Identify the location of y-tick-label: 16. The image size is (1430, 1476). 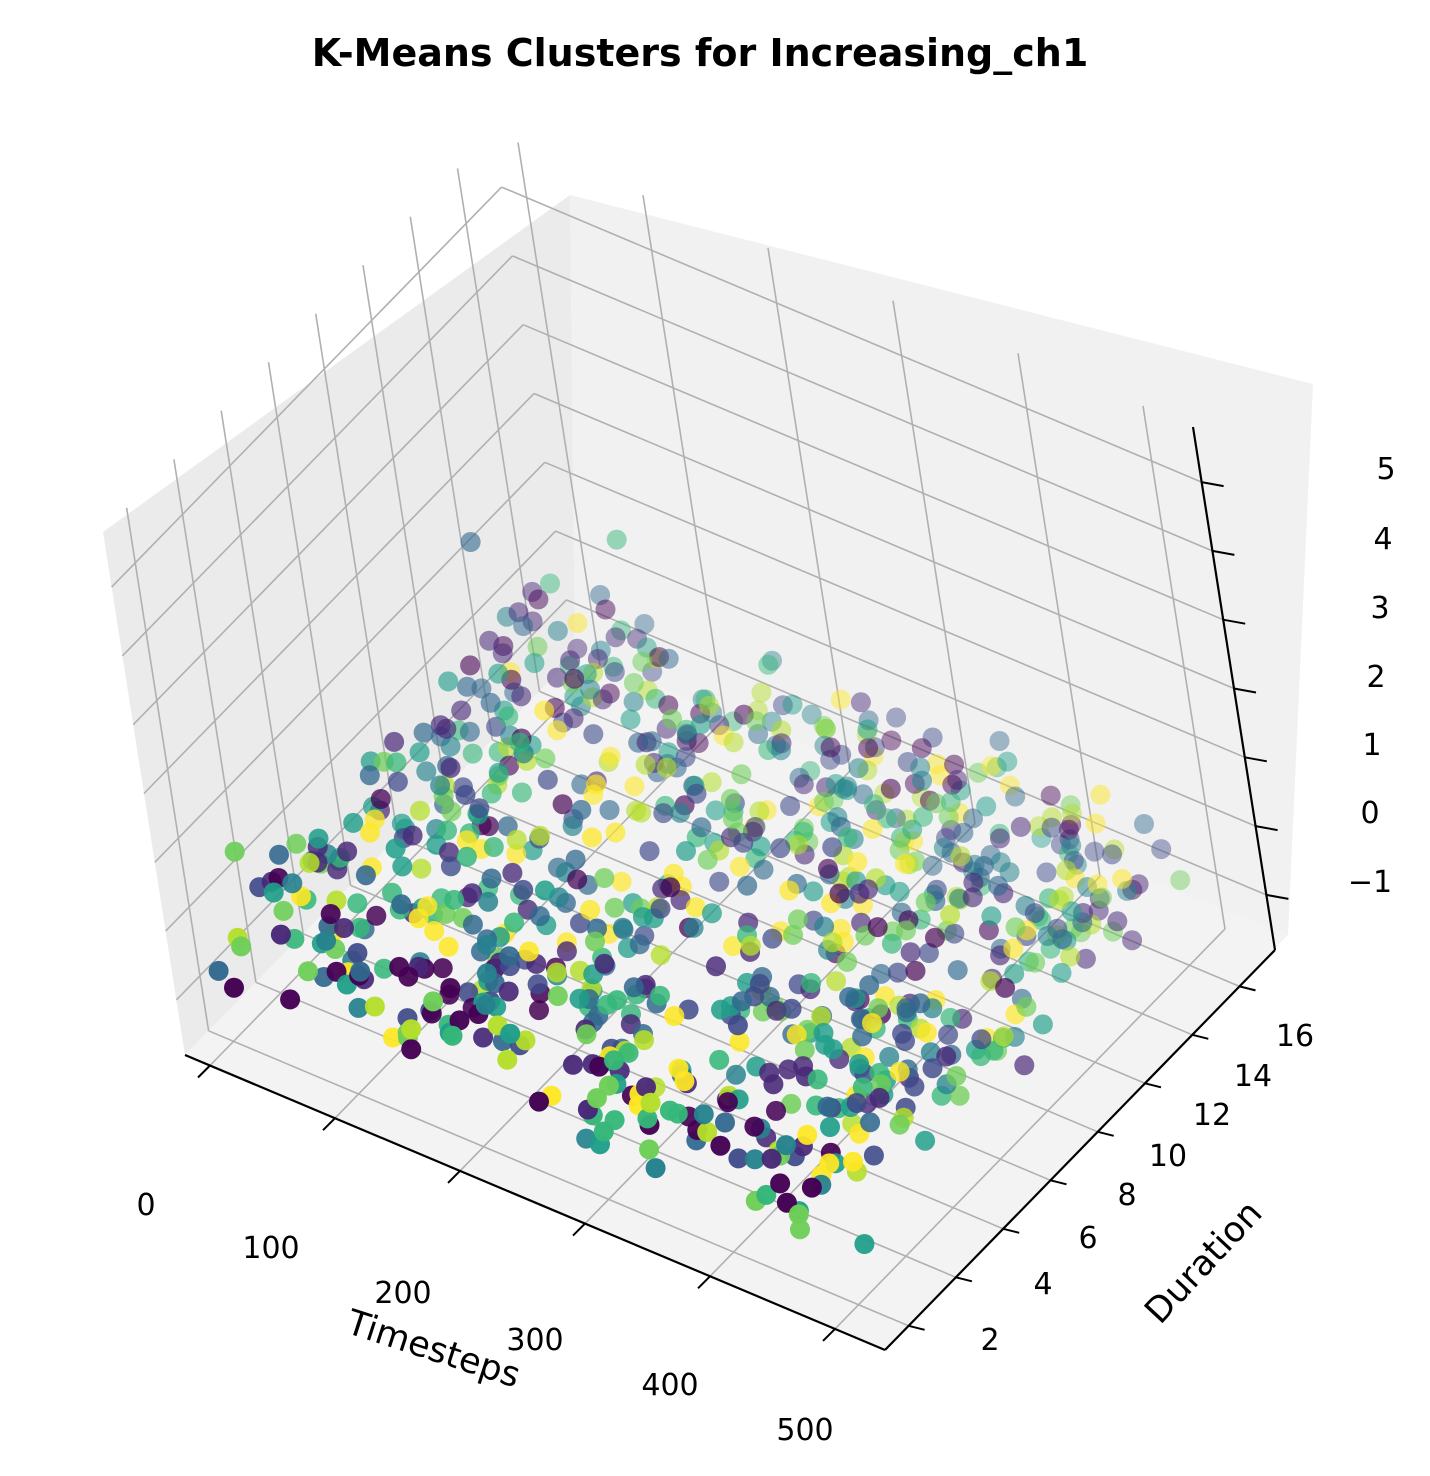
(1295, 1036).